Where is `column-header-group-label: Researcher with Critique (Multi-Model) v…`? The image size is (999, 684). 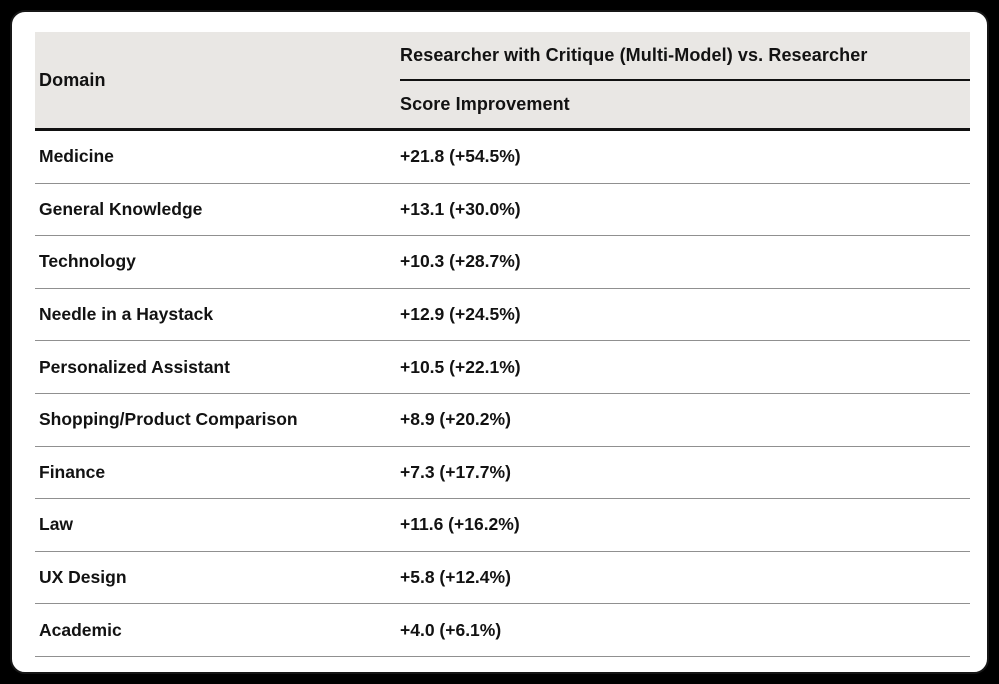 column-header-group-label: Researcher with Critique (Multi-Model) v… is located at coordinates (634, 55).